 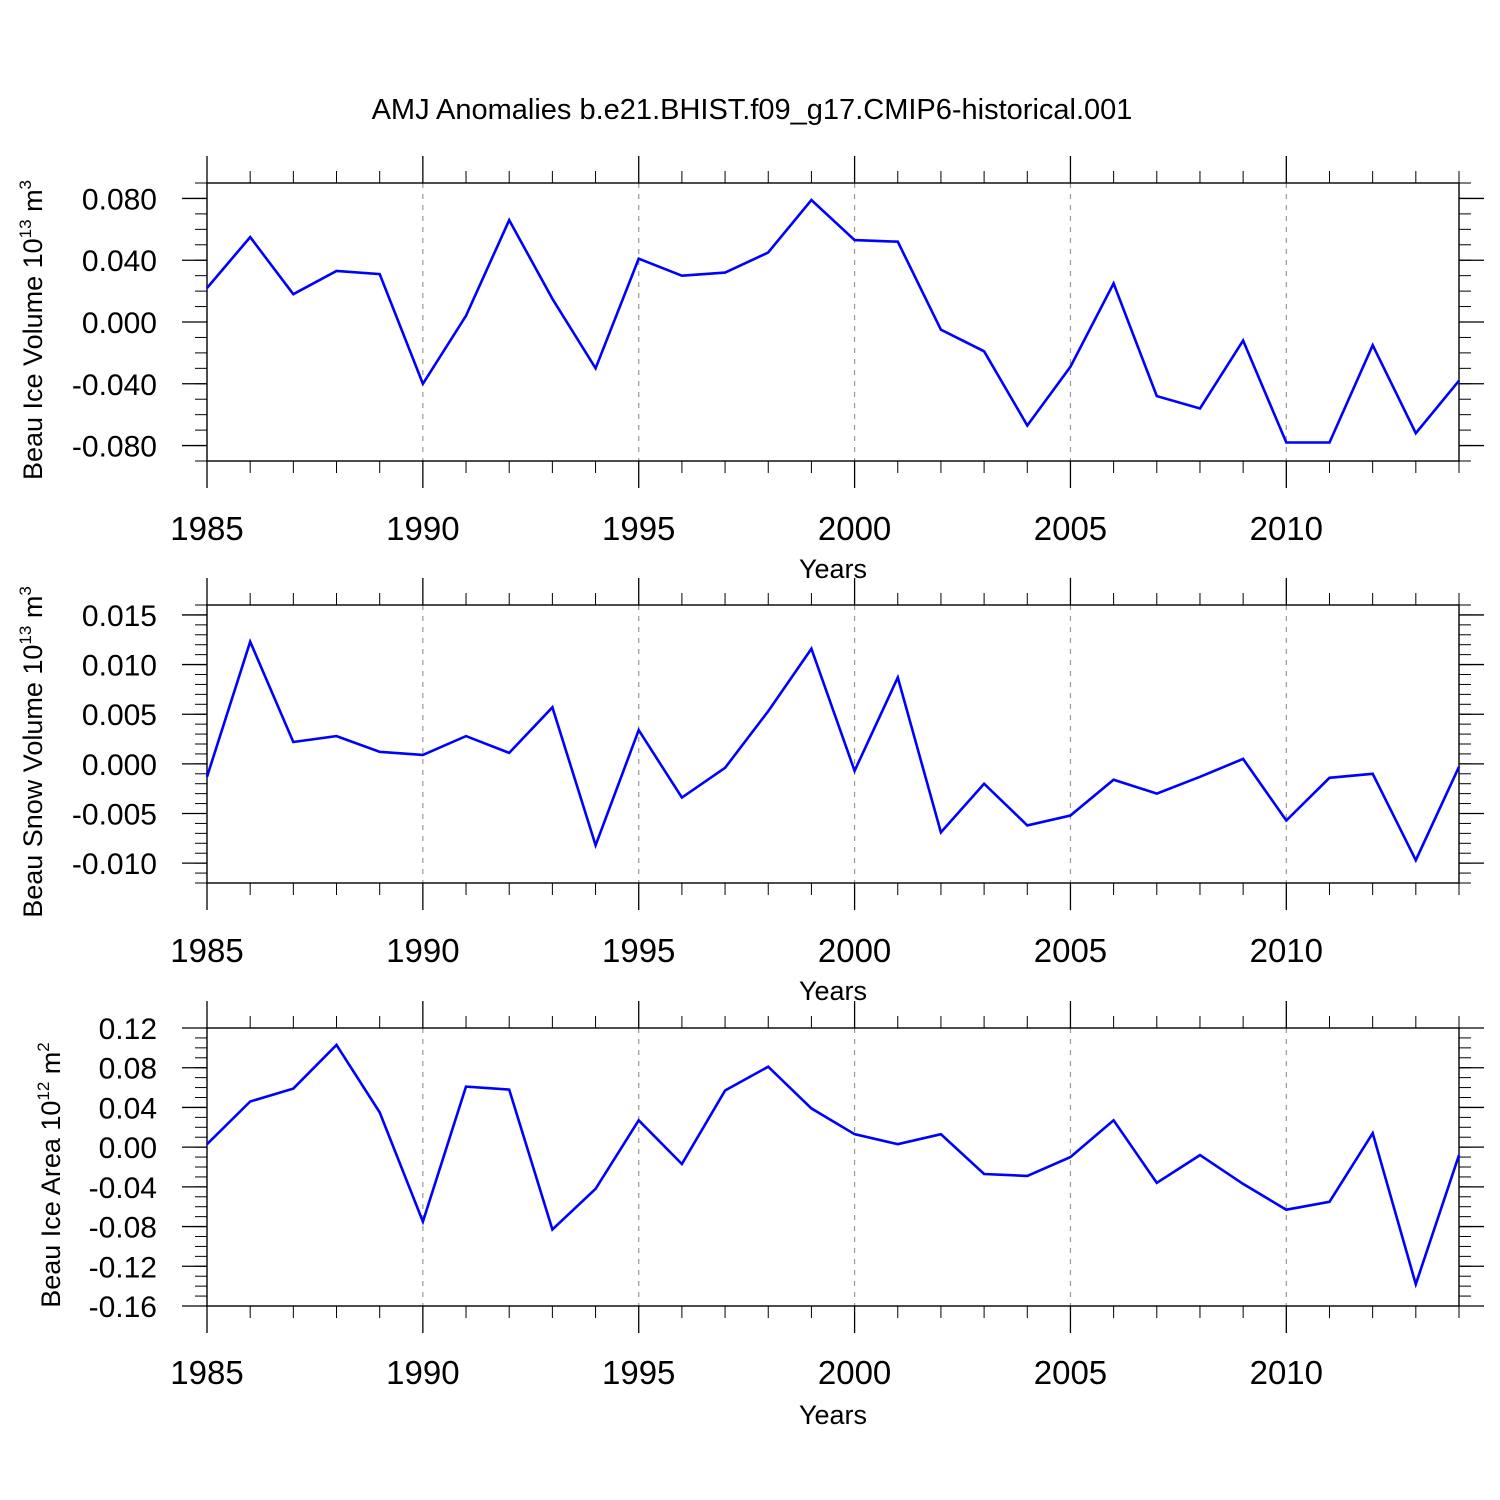 What do you see at coordinates (128, 1069) in the screenshot?
I see `y-tick-label: 0.08` at bounding box center [128, 1069].